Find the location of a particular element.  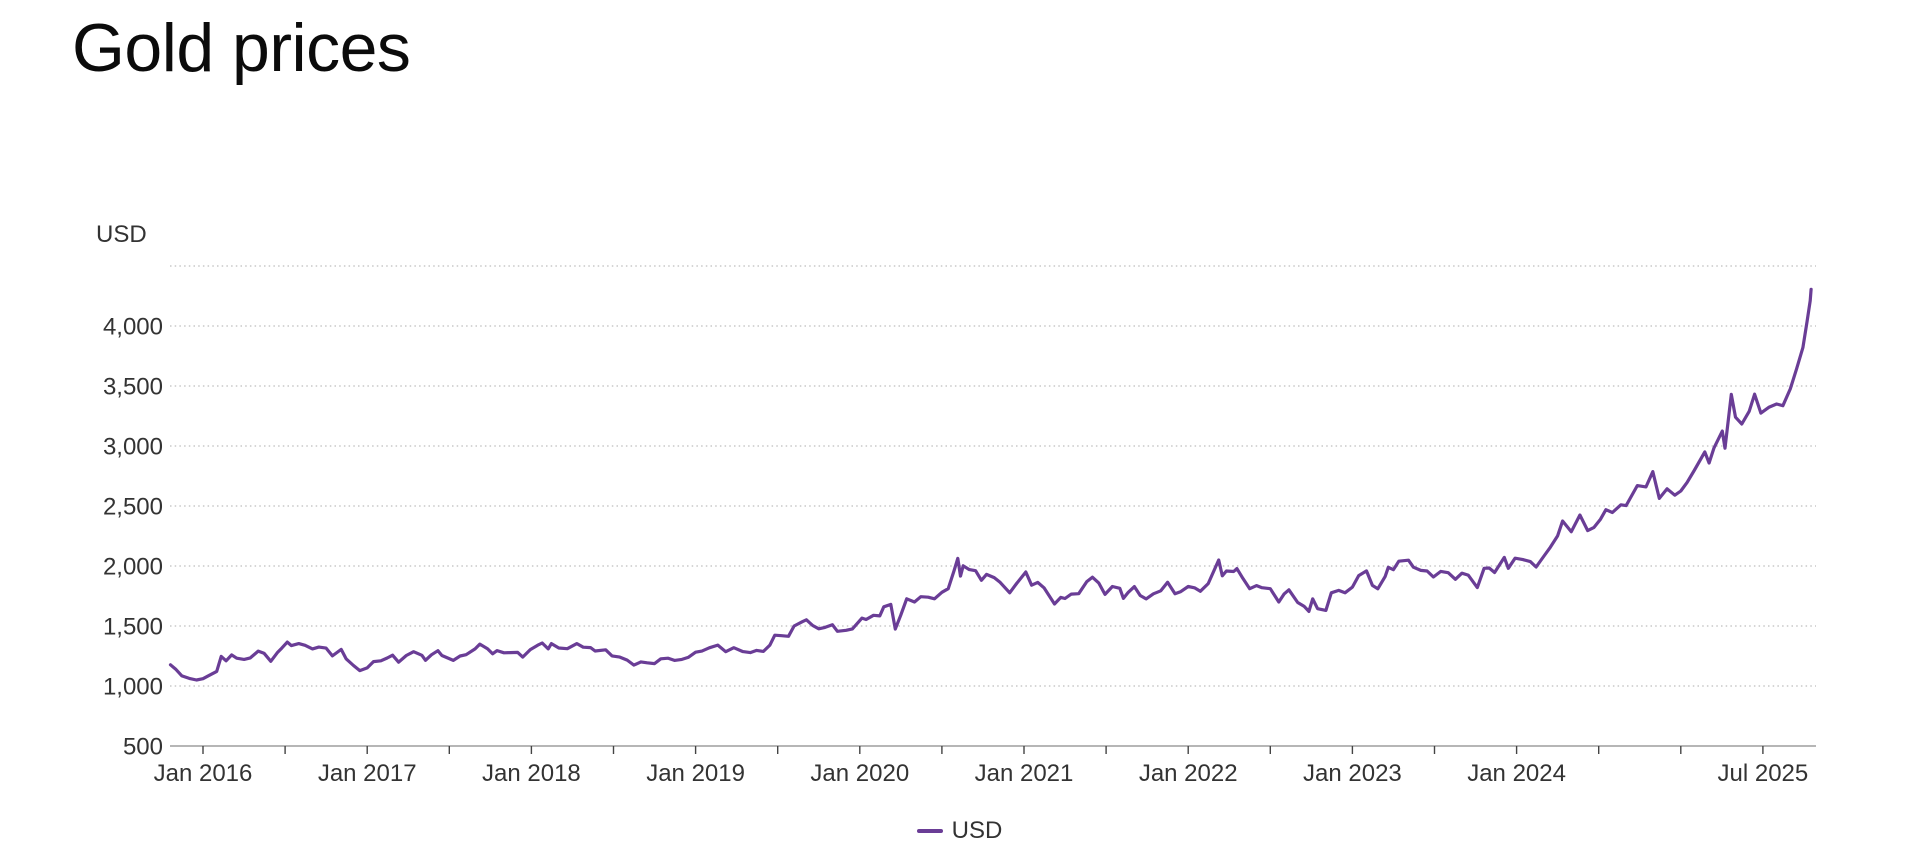

y-tick-label-1500: 1,500 is located at coordinates (133, 627).